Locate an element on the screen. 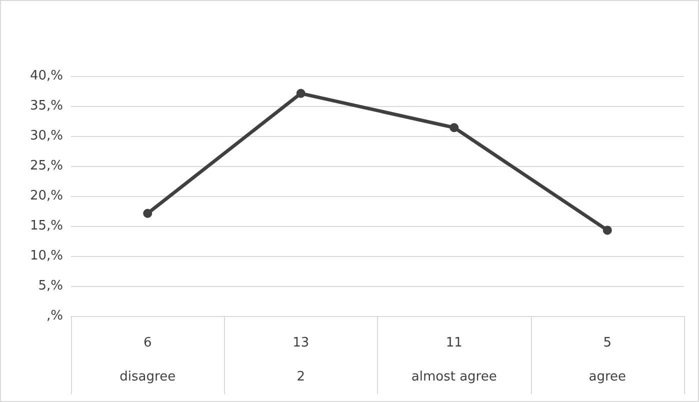  y-tick-label: ,% is located at coordinates (54, 316).